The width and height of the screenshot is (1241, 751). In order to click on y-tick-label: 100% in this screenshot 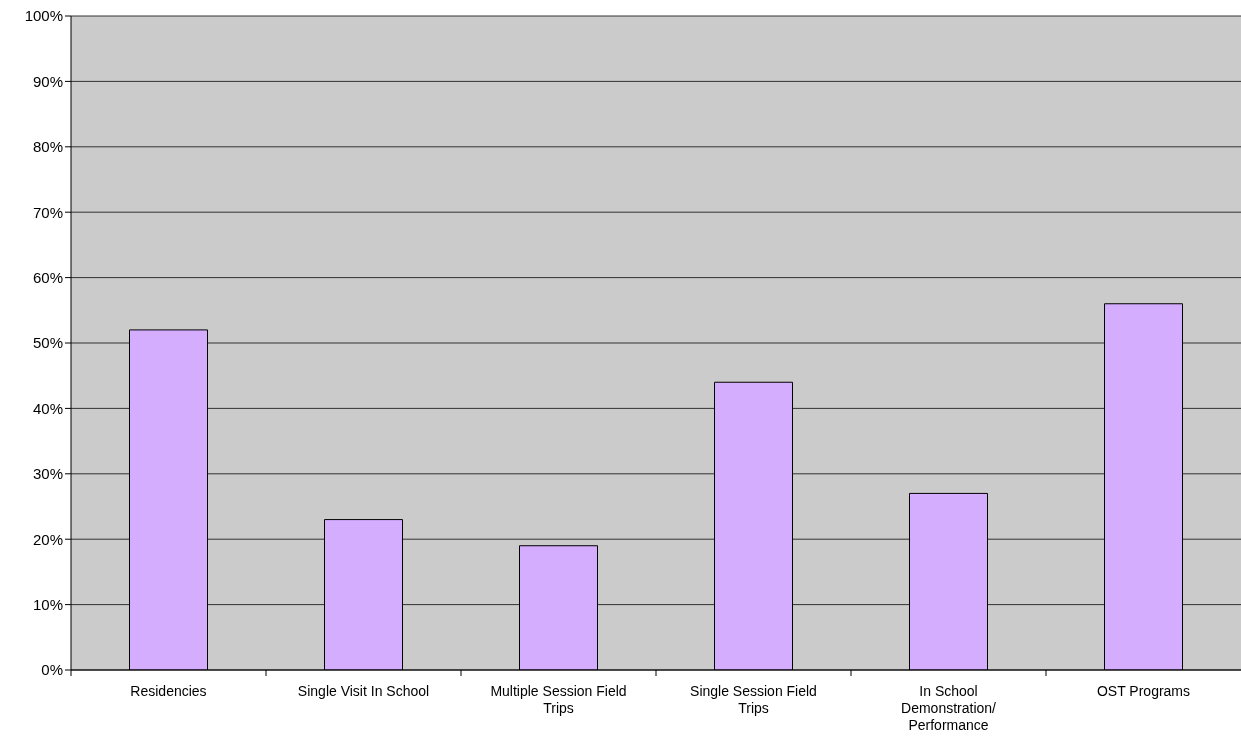, I will do `click(43, 16)`.